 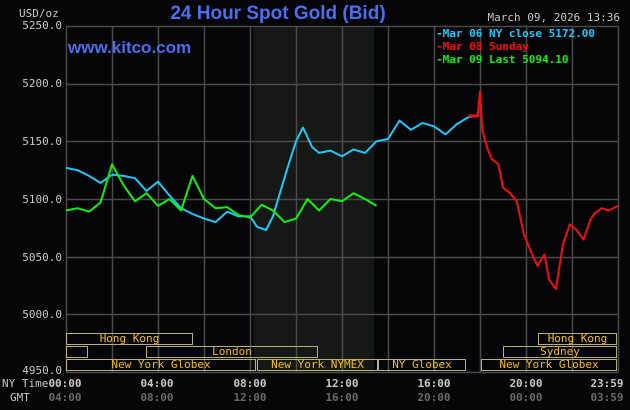 What do you see at coordinates (42, 141) in the screenshot?
I see `y-tick-label: 5150.0` at bounding box center [42, 141].